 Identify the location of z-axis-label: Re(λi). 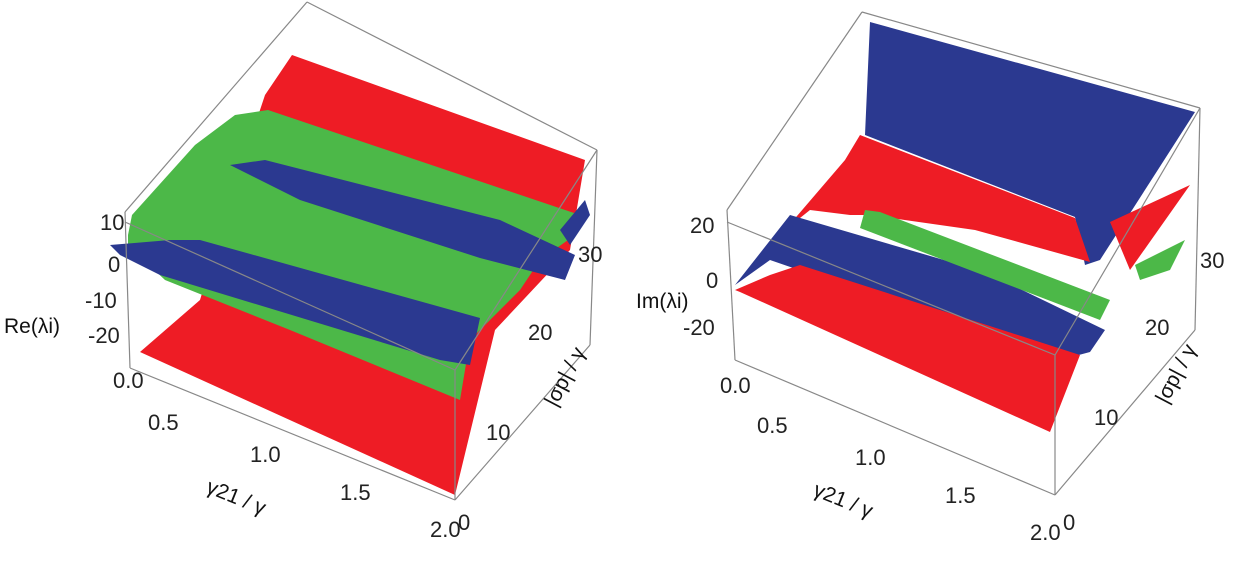
(32, 326).